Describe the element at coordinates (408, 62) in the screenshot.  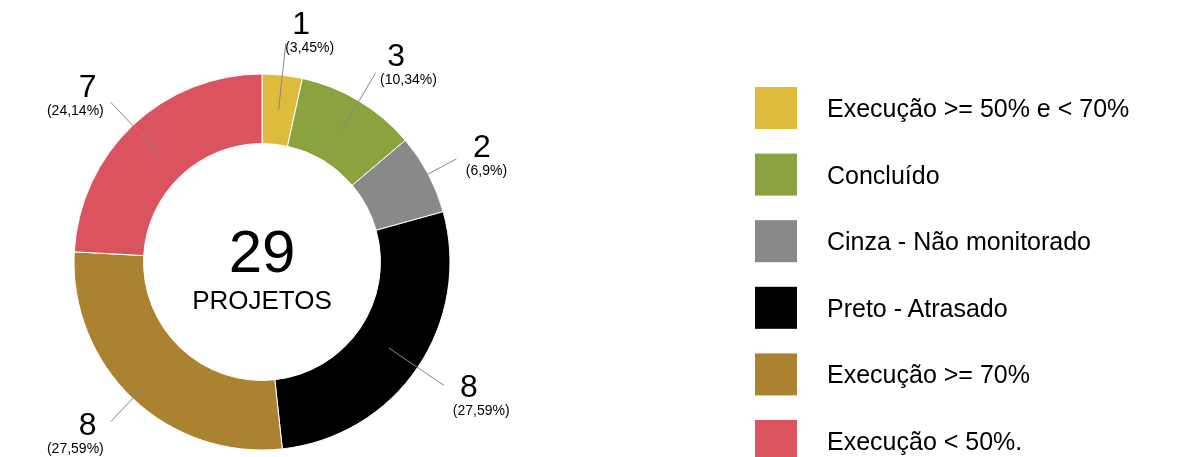
I see `data-label: 3 (10,34%)` at that location.